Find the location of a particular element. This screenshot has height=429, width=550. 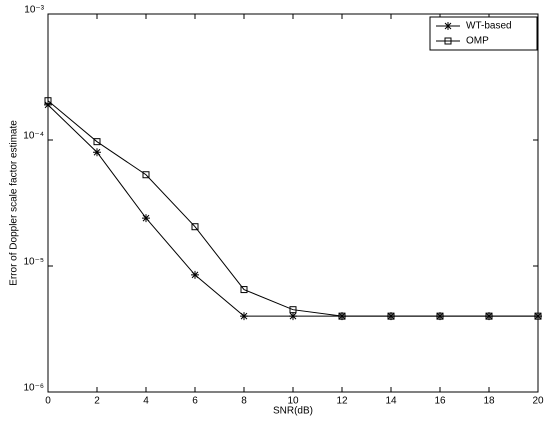

x-tick-label: 2 is located at coordinates (97, 401).